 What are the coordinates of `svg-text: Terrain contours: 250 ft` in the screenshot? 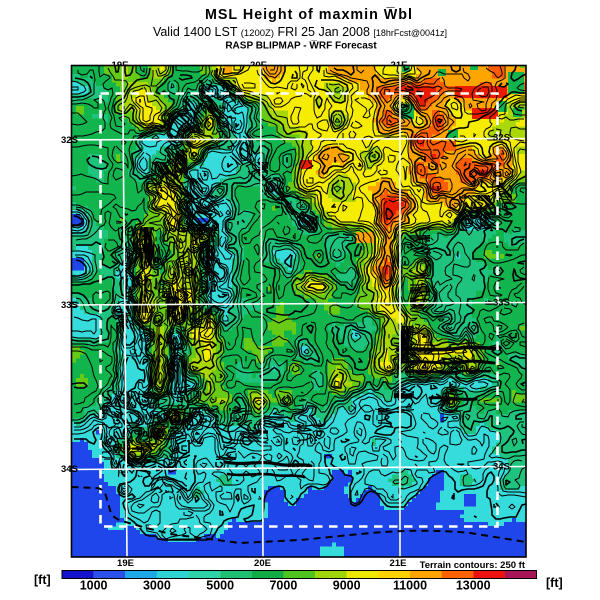 It's located at (473, 565).